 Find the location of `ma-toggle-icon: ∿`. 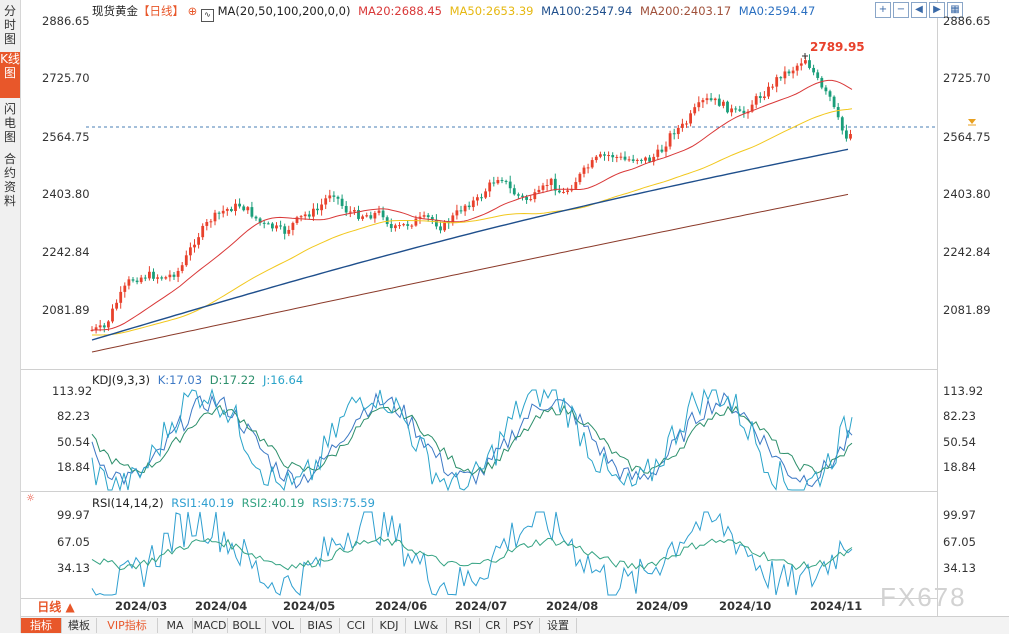

ma-toggle-icon: ∿ is located at coordinates (207, 15).